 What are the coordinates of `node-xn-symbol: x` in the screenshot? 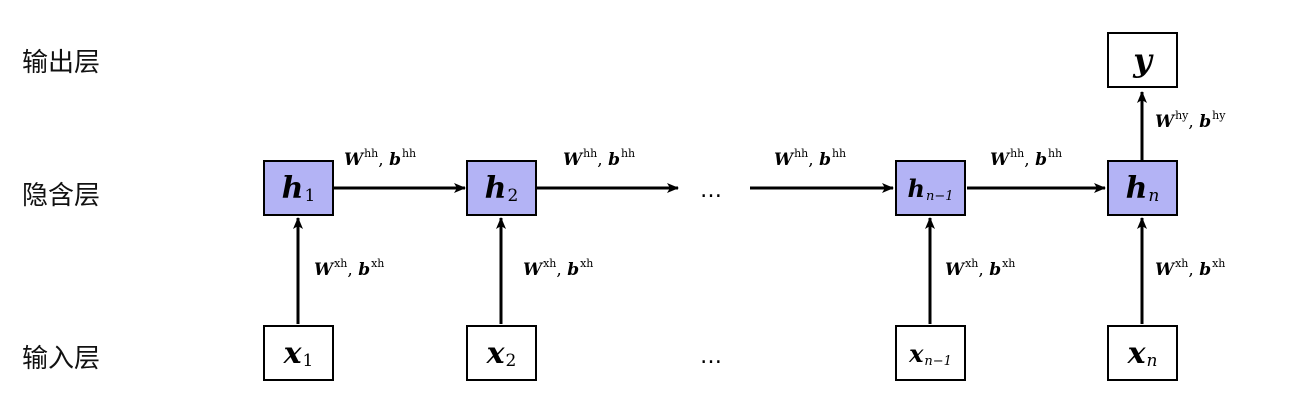 It's located at (1136, 353).